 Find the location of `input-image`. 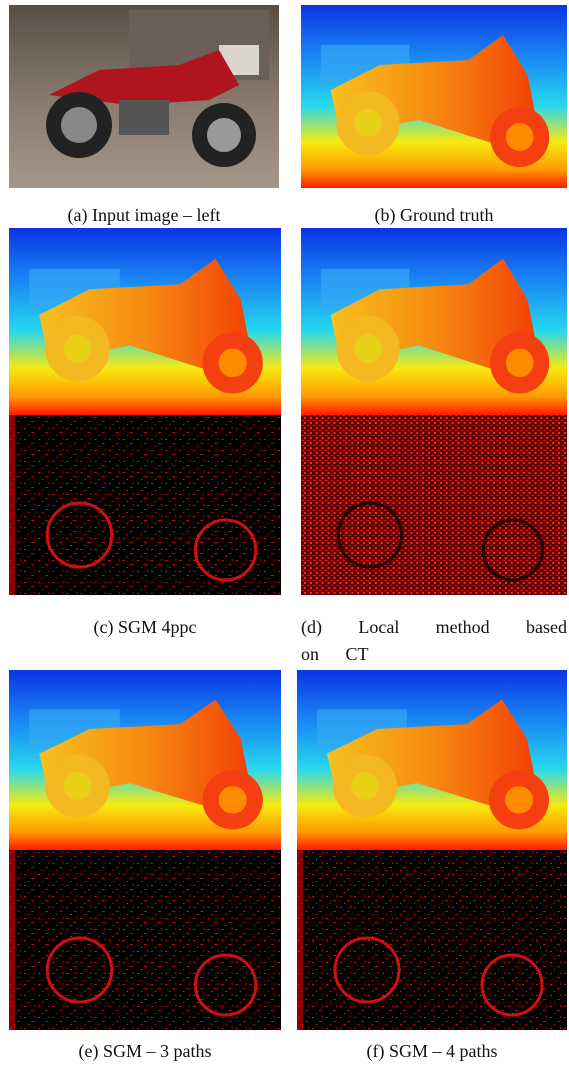

input-image is located at coordinates (144, 96).